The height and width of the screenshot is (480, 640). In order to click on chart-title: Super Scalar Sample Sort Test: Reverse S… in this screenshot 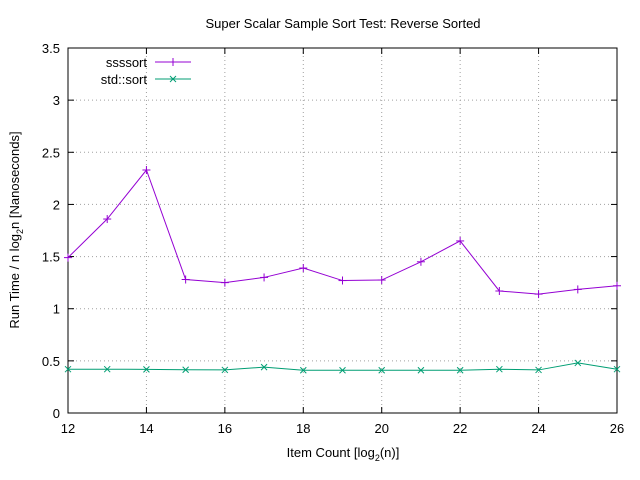, I will do `click(342, 23)`.